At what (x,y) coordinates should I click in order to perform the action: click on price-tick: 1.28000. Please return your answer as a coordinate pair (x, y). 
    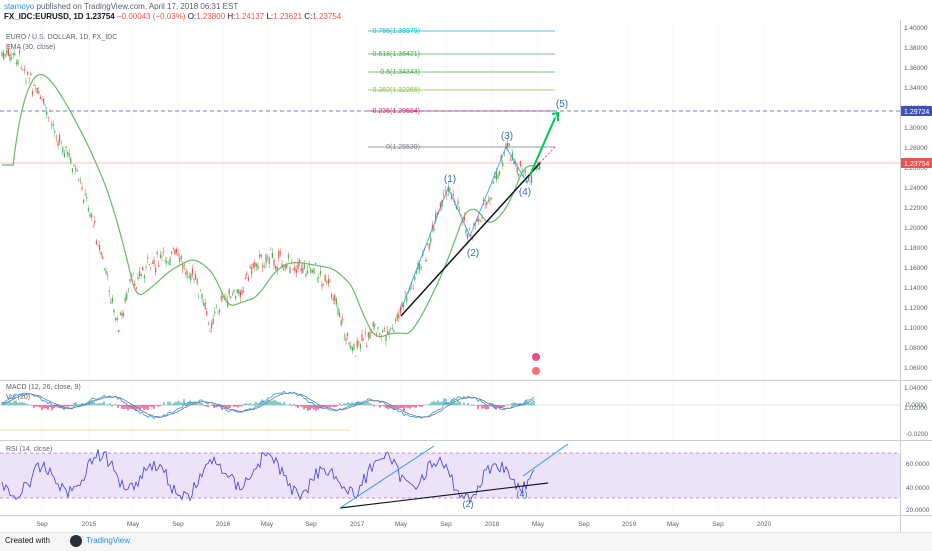
    Looking at the image, I should click on (916, 148).